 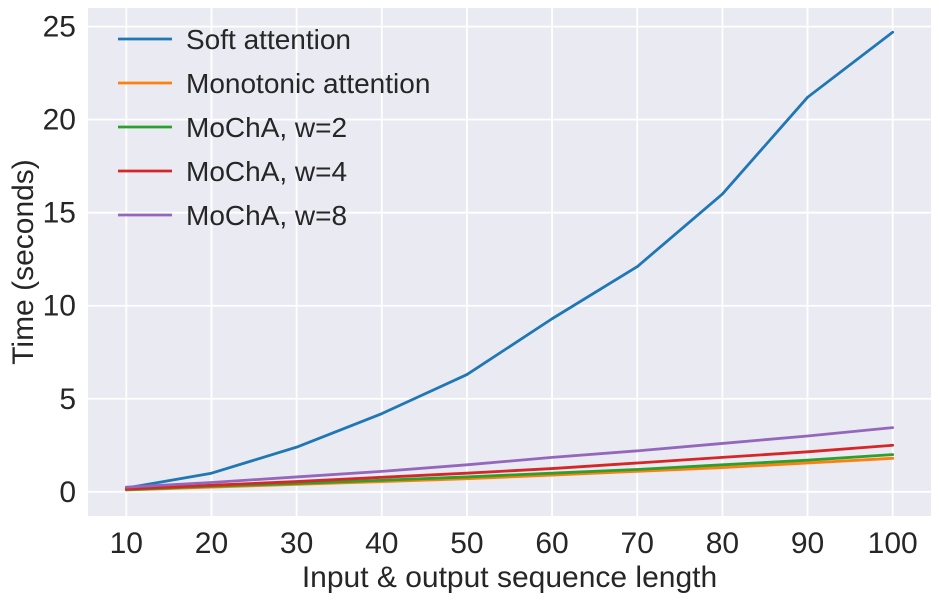 What do you see at coordinates (67, 399) in the screenshot?
I see `y-tick-label: 5` at bounding box center [67, 399].